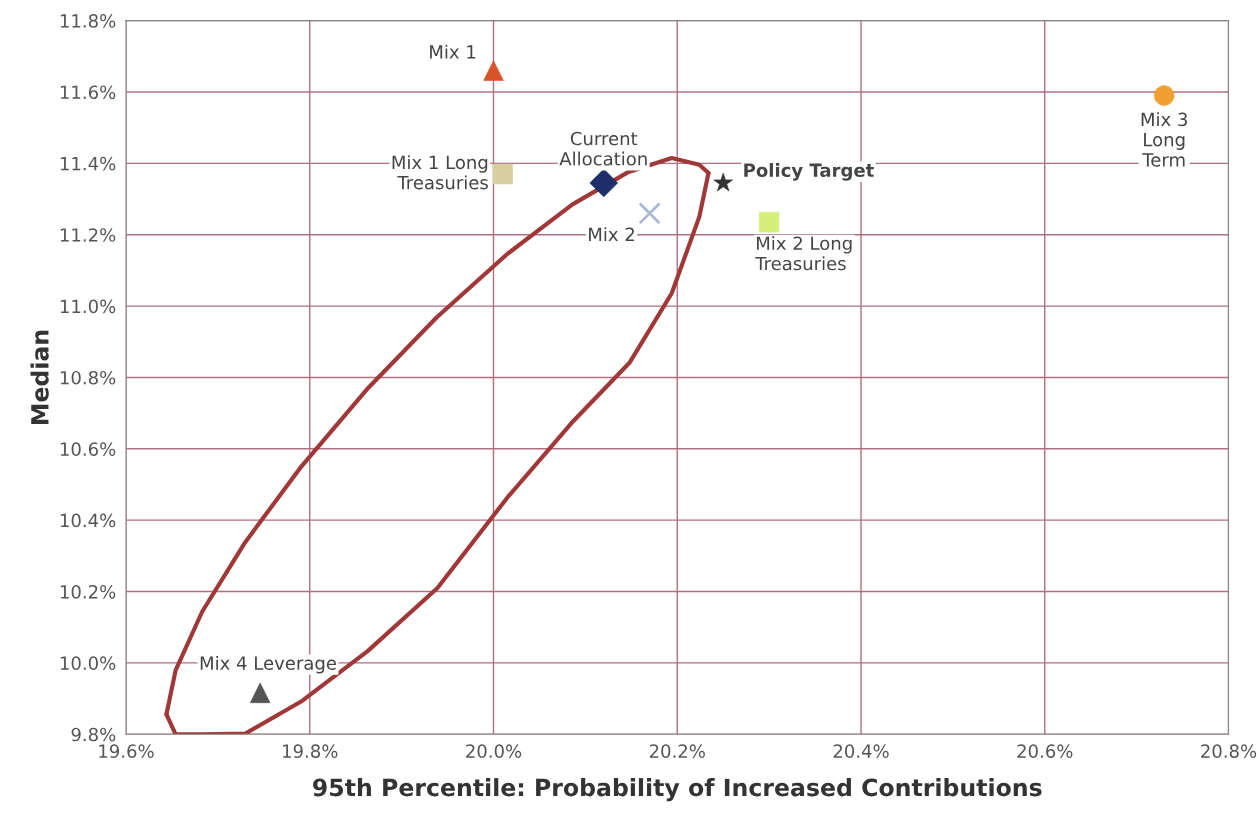  I want to click on y-tick-label: 11.0%, so click(88, 306).